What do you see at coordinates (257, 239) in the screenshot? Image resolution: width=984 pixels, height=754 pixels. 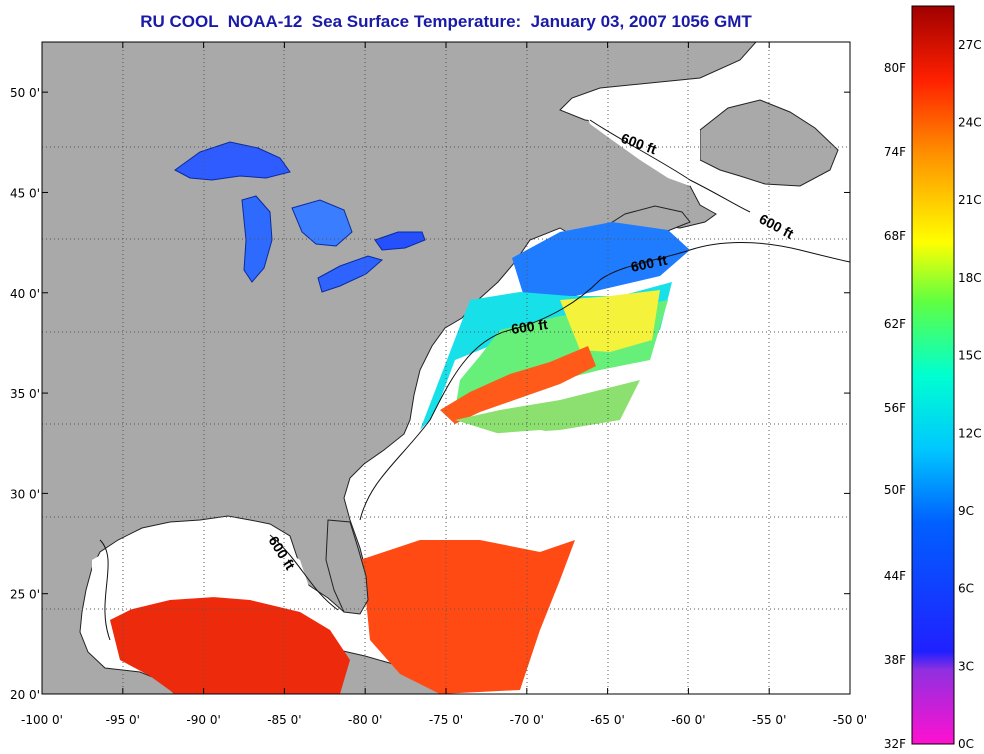 I see `lake-michigan` at bounding box center [257, 239].